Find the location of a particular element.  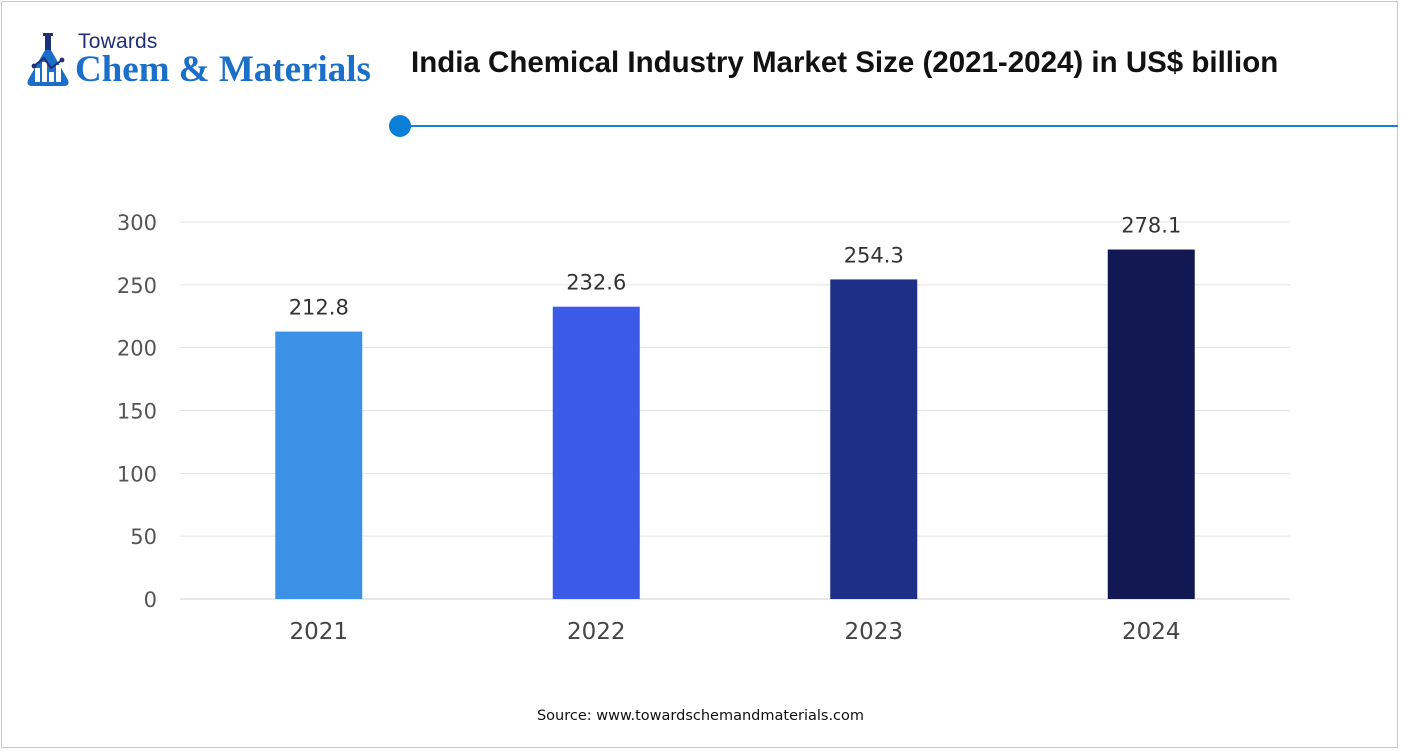

brand-main-text: Chem & Materials is located at coordinates (223, 69).